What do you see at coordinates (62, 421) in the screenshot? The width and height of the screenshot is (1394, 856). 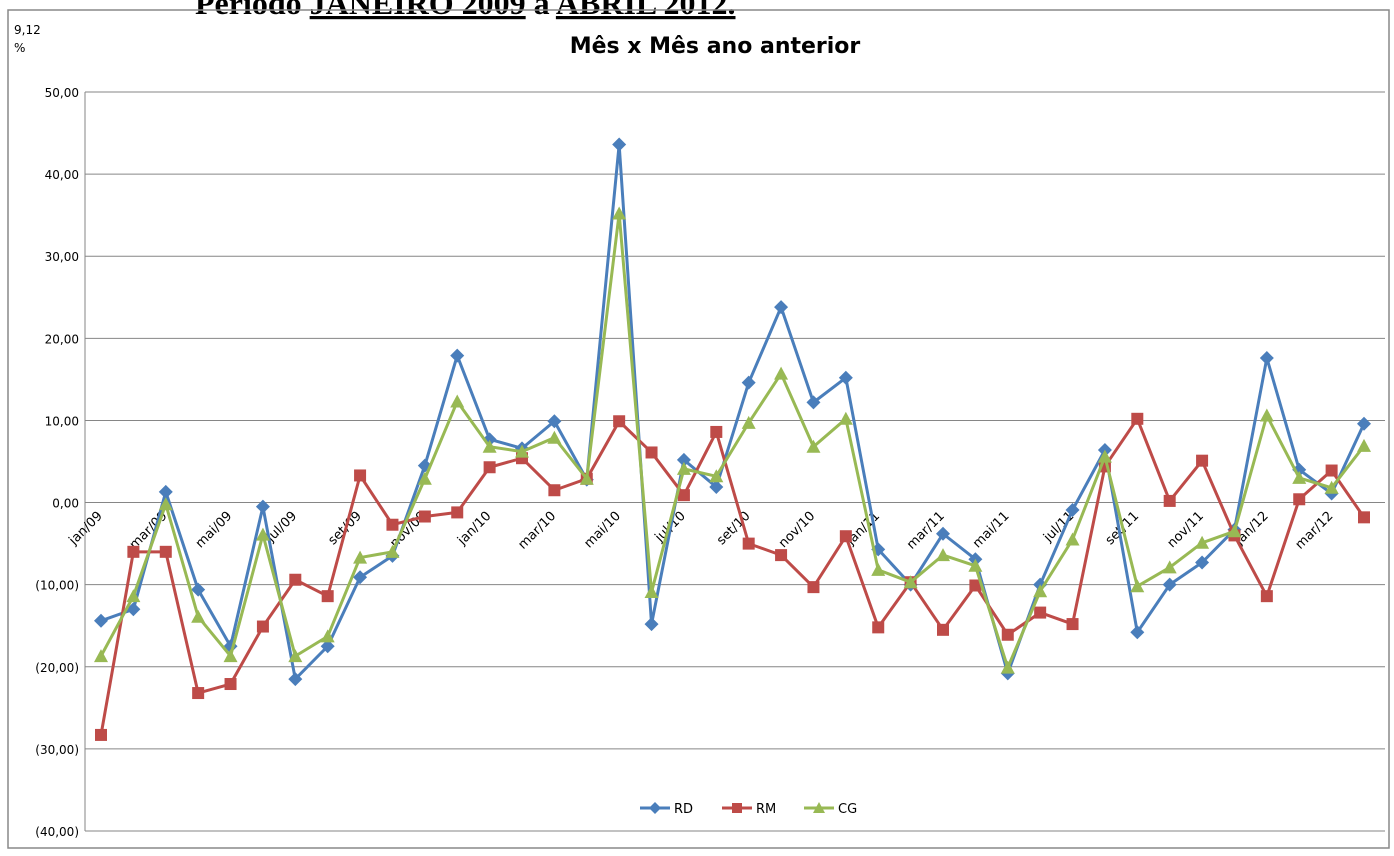 I see `y-tick-label: 10,00` at bounding box center [62, 421].